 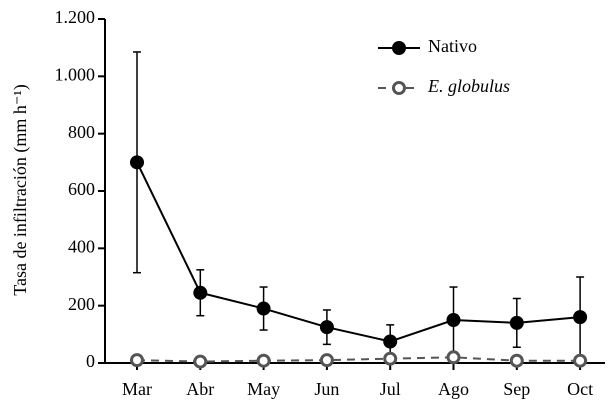 I want to click on x-tick-label: May, so click(x=263, y=389).